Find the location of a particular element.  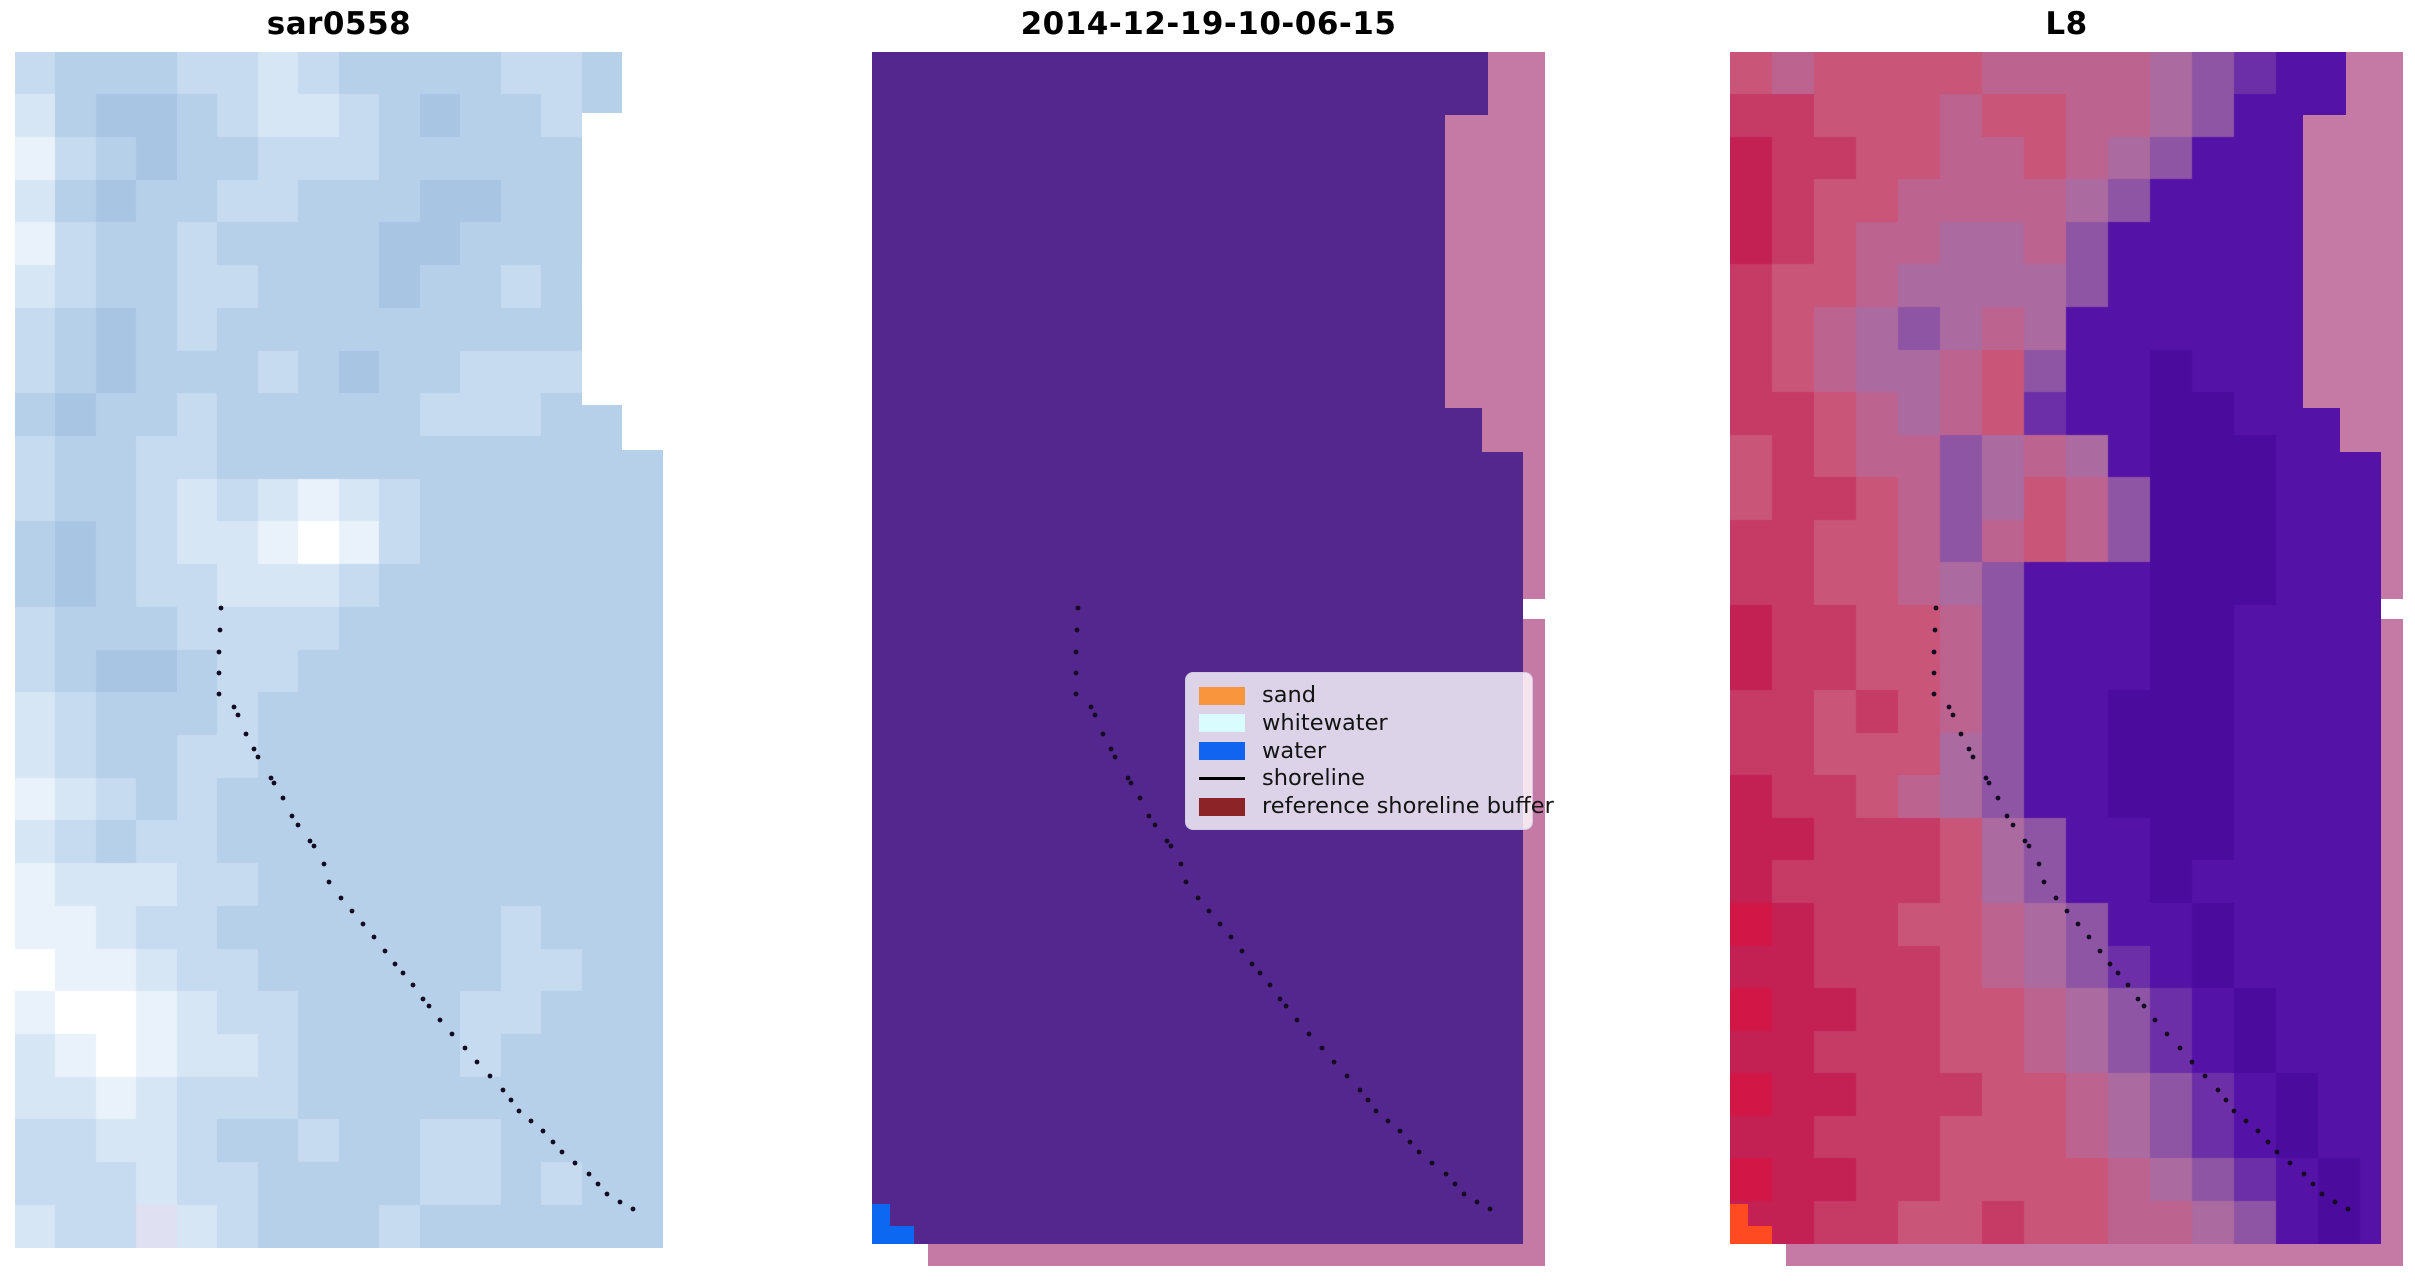

legend-item-reference-shoreline-buffer: reference shoreline buffer is located at coordinates (1376, 806).